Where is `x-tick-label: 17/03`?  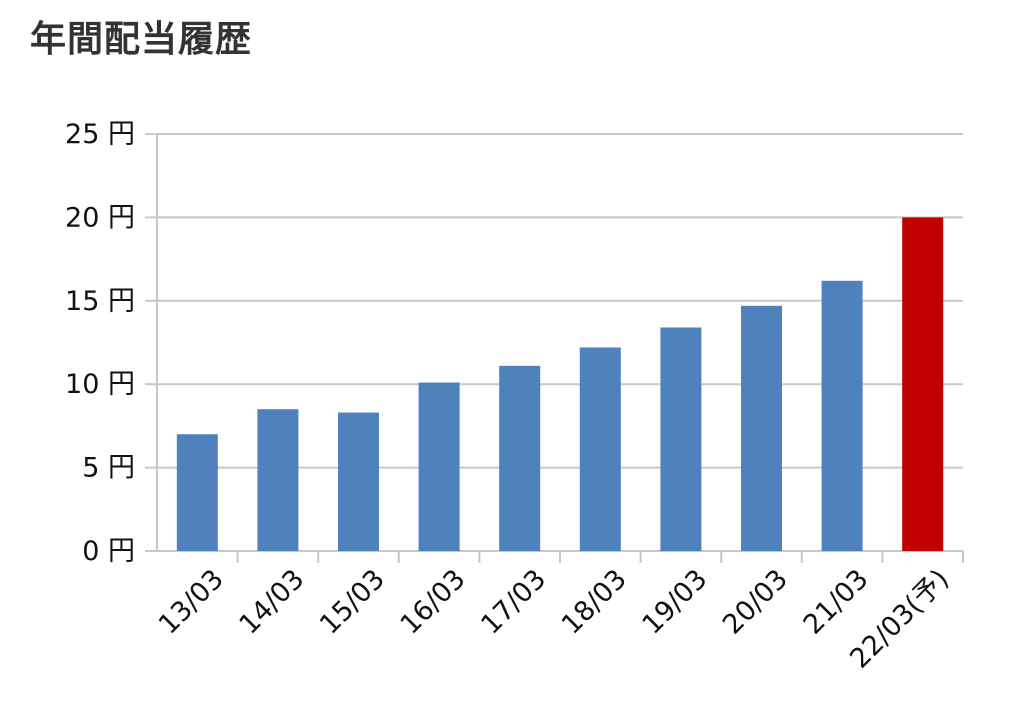 x-tick-label: 17/03 is located at coordinates (513, 602).